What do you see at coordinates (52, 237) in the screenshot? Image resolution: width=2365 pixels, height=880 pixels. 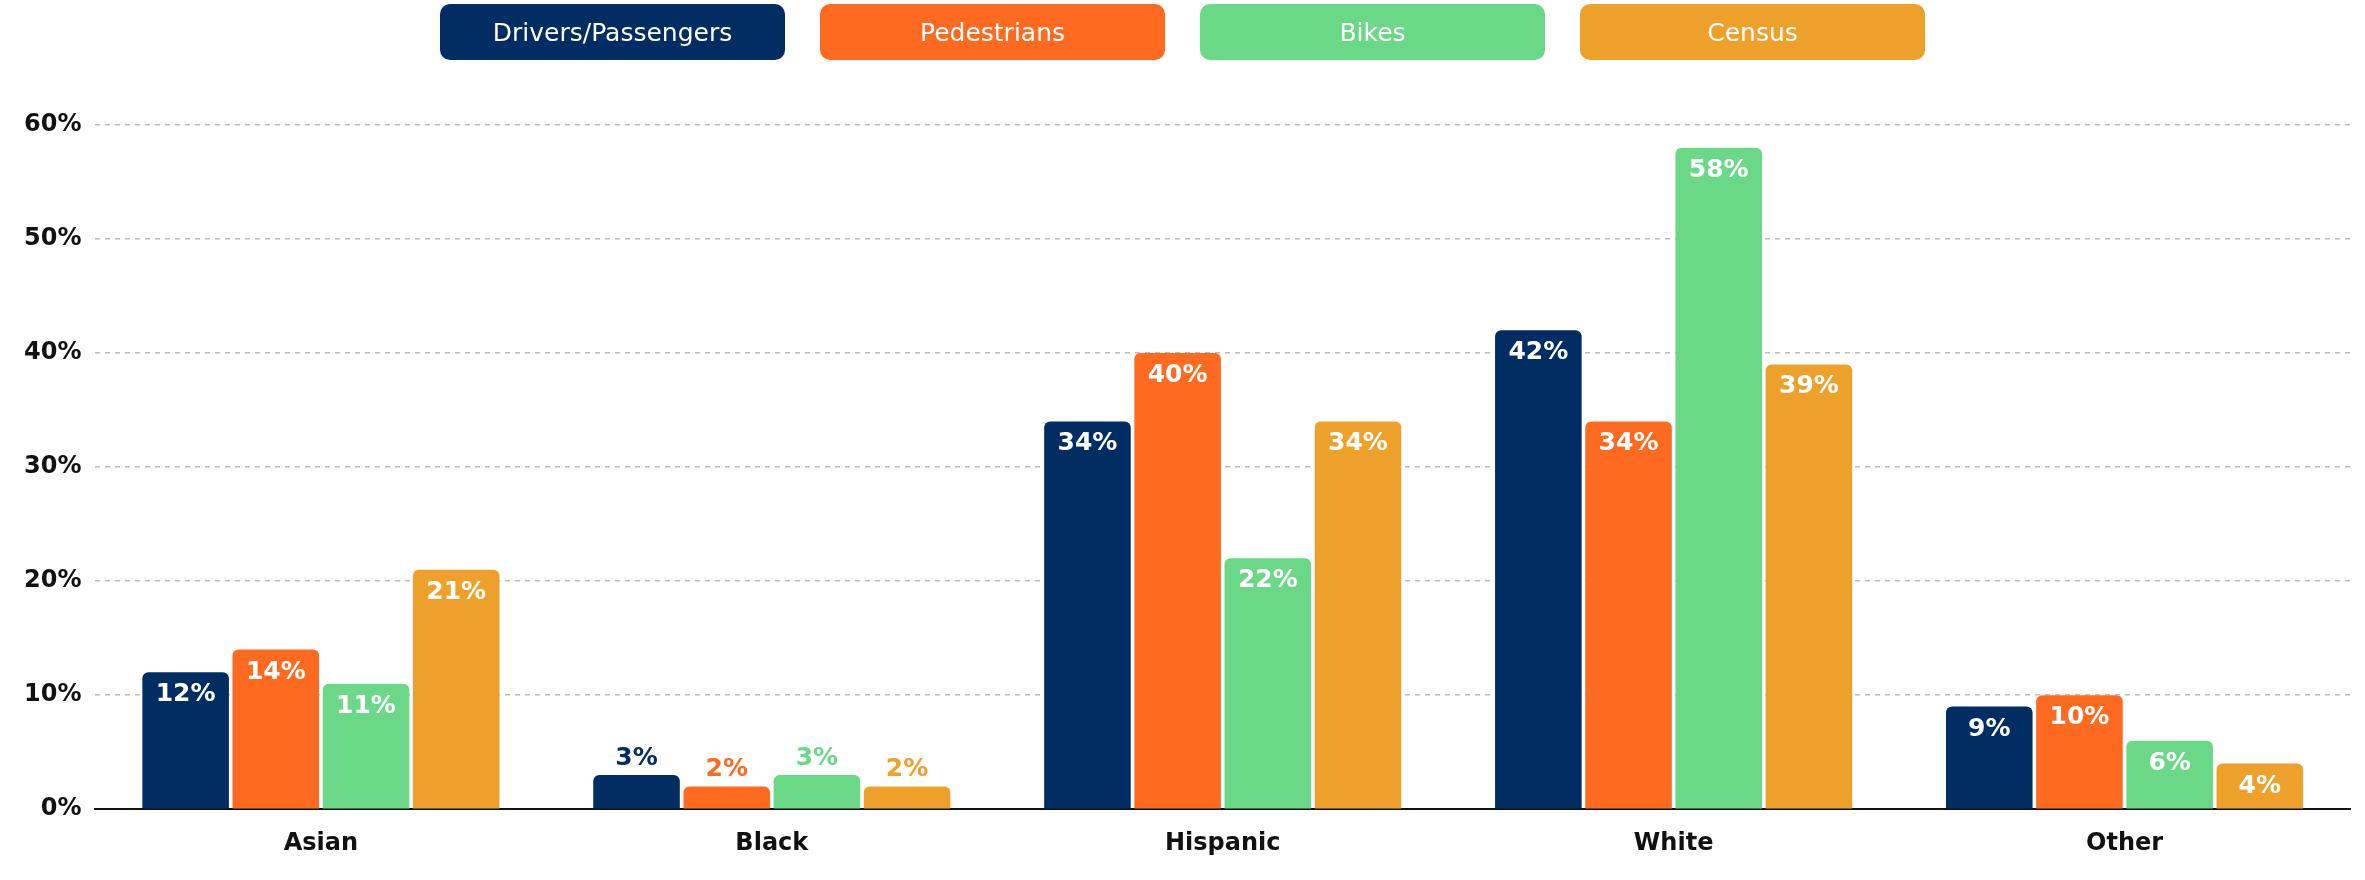 I see `y-tick-label: 50%` at bounding box center [52, 237].